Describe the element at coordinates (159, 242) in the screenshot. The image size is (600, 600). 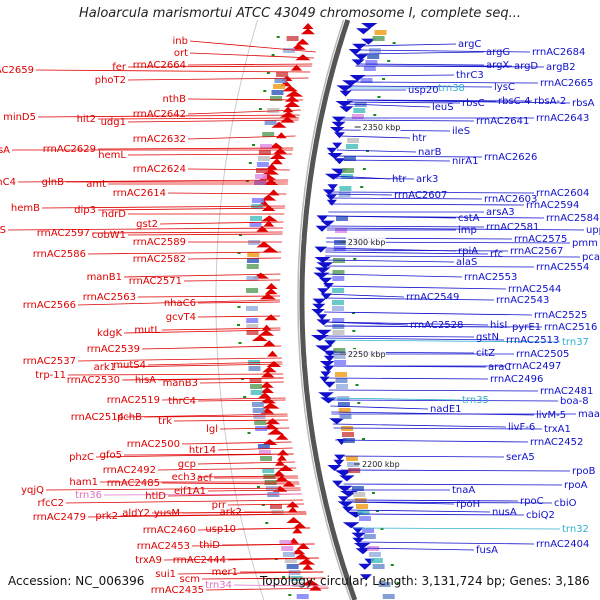
I see `left-gene-label: rrnAC2589` at that location.